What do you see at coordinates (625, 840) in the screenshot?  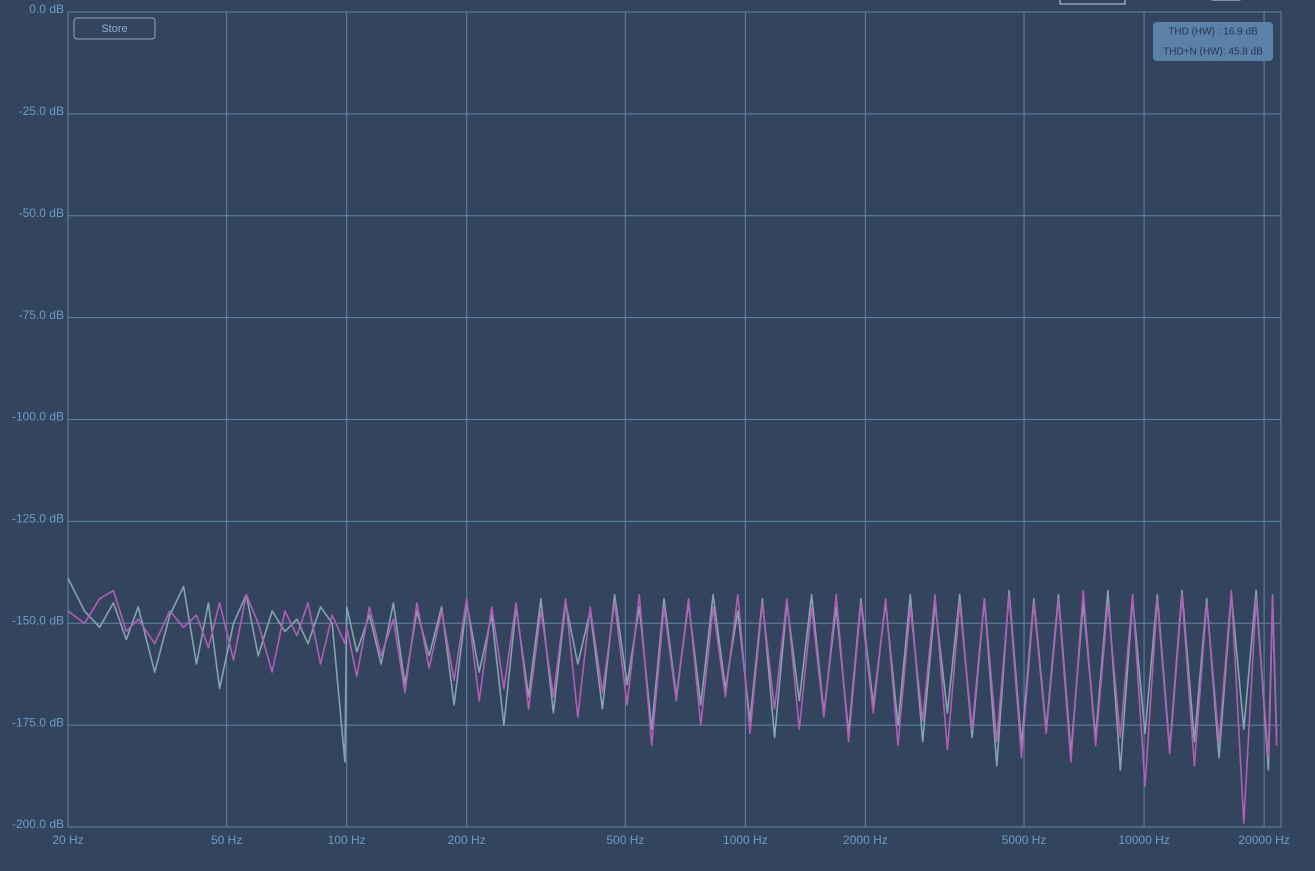 I see `x-tick-label: 500 Hz` at bounding box center [625, 840].